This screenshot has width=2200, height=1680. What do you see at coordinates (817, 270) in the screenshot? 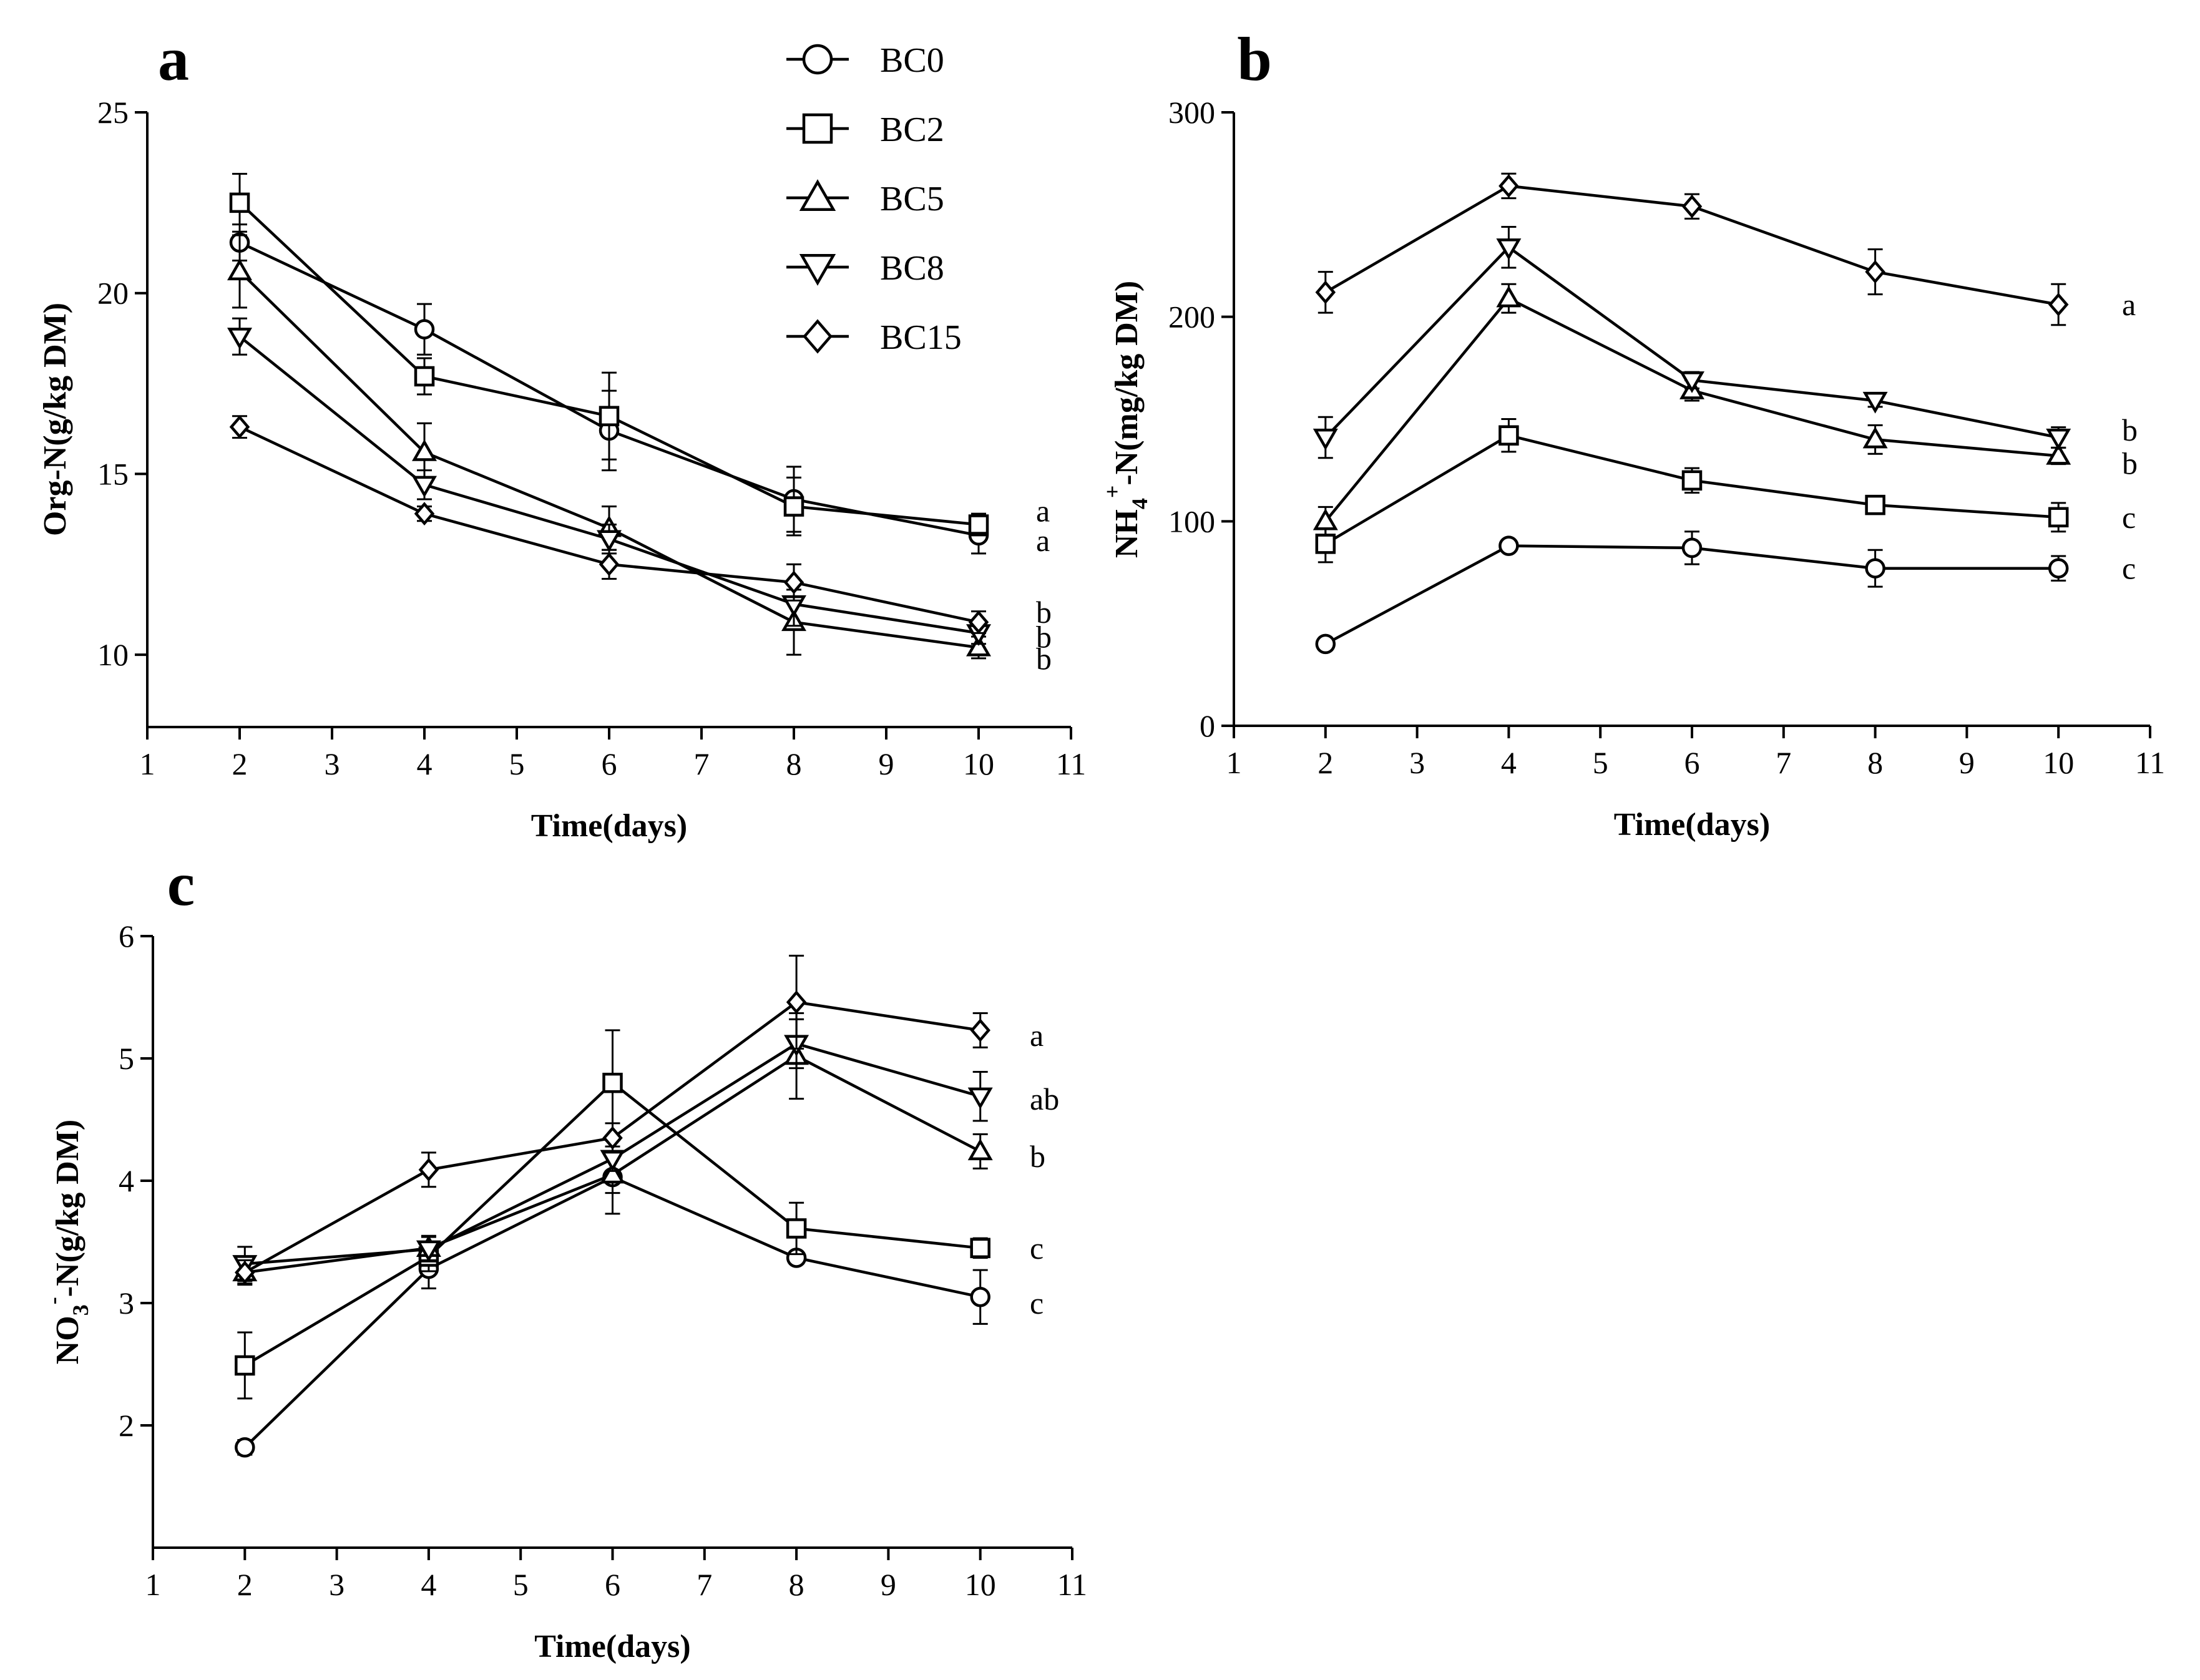
I see `legend-marker-BC8` at bounding box center [817, 270].